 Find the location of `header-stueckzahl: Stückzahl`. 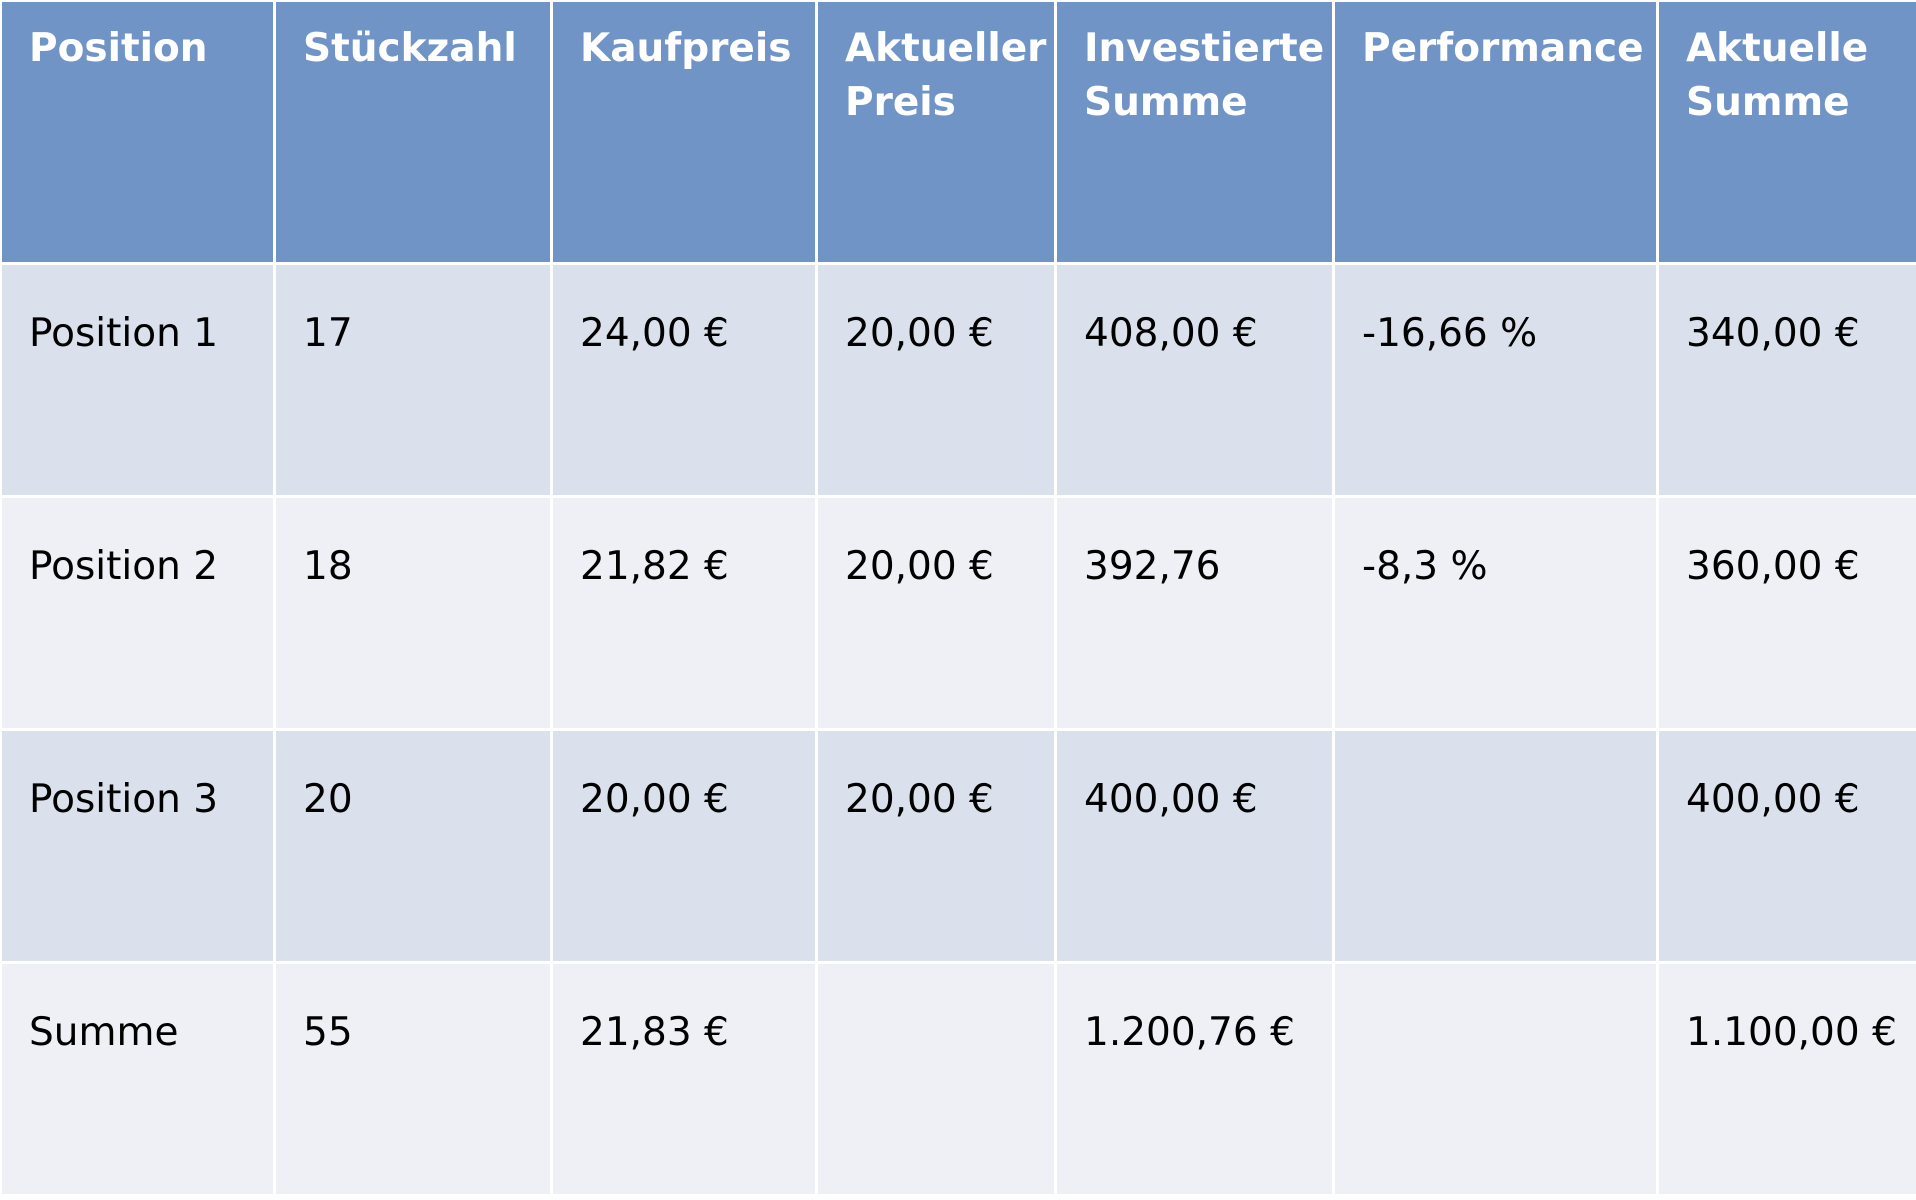

header-stueckzahl: Stückzahl is located at coordinates (413, 132).